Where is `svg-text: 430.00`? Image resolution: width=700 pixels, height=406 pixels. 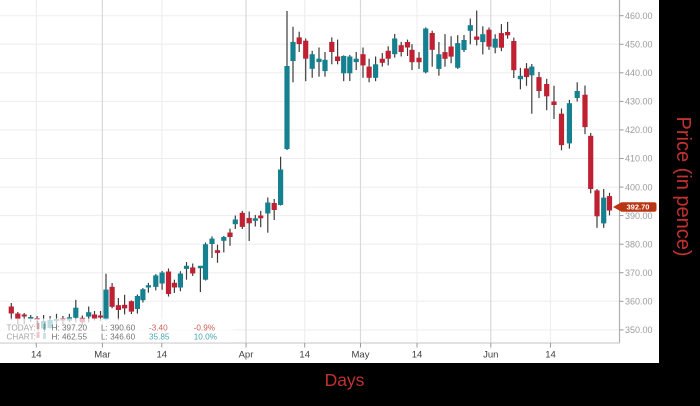 svg-text: 430.00 is located at coordinates (639, 102).